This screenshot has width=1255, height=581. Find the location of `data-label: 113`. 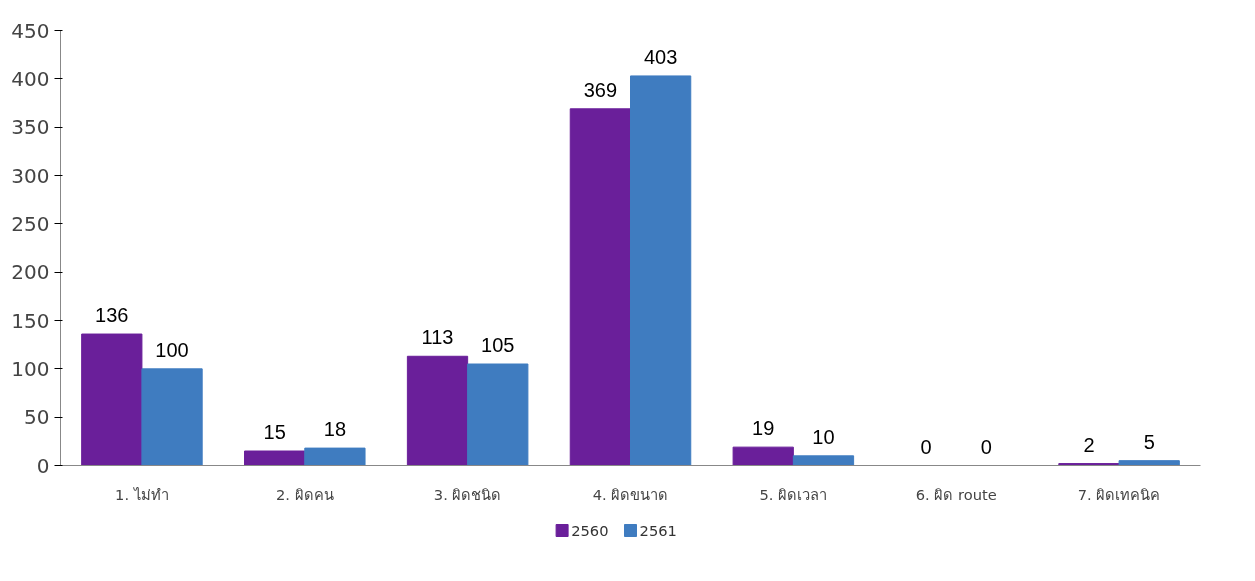

data-label: 113 is located at coordinates (437, 337).